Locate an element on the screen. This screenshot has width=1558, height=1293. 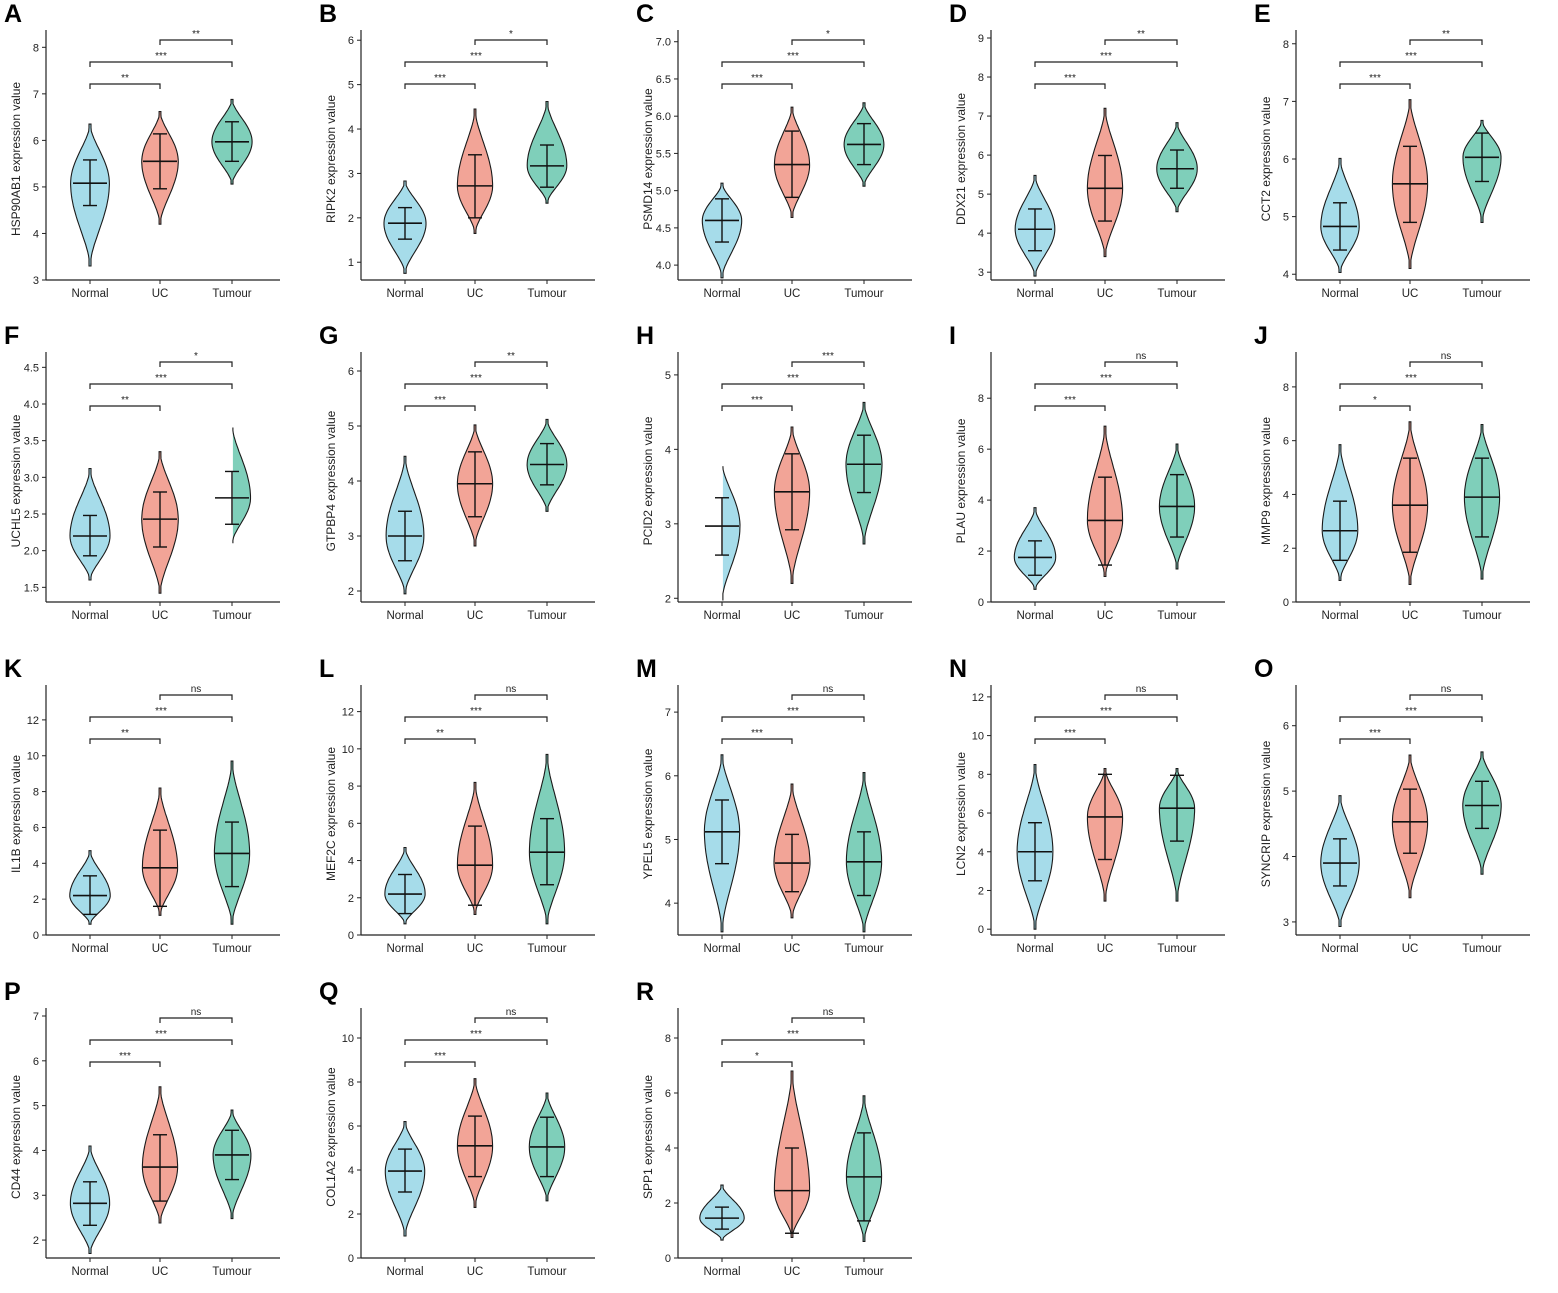
panel-letter: O is located at coordinates (1263, 669).